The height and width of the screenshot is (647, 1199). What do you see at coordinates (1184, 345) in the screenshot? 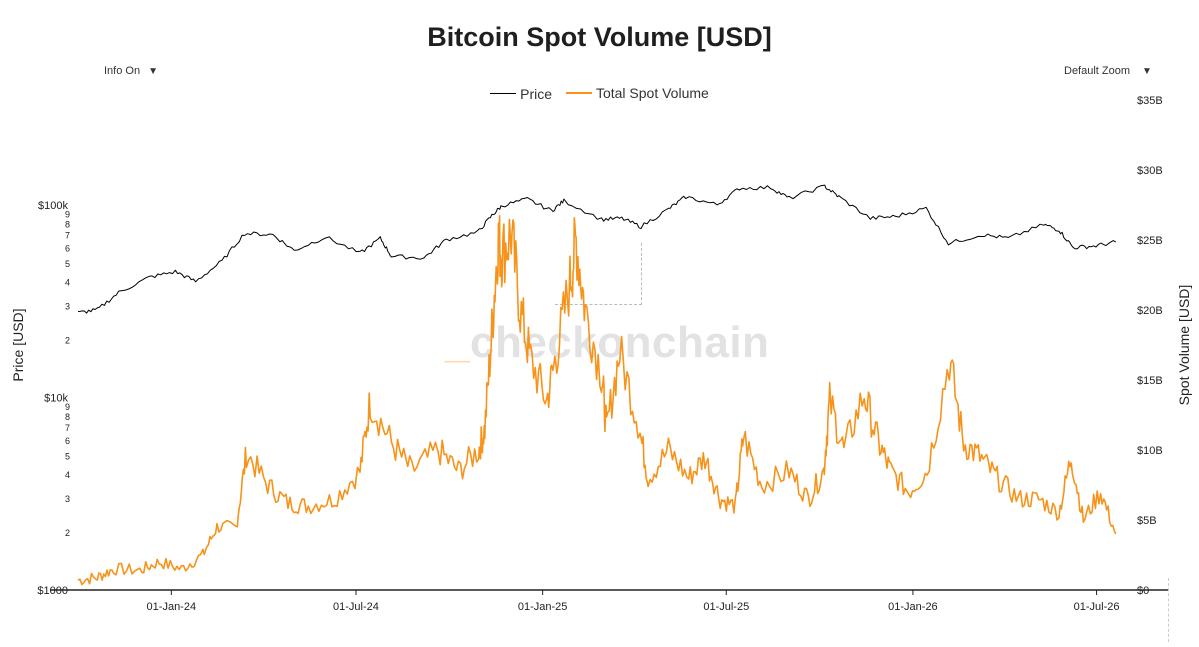
I see `y-axis-right-label: Spot Volume [USD]` at bounding box center [1184, 345].